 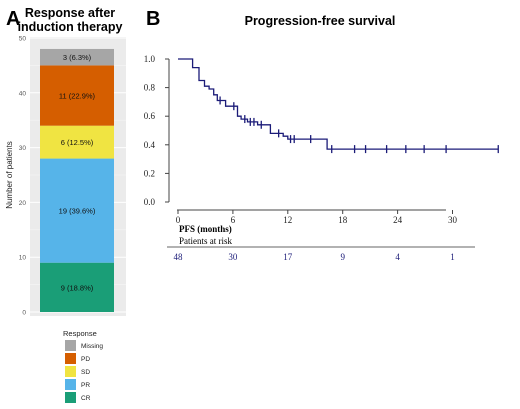 I want to click on legend-label-sd: SD, so click(x=85, y=372).